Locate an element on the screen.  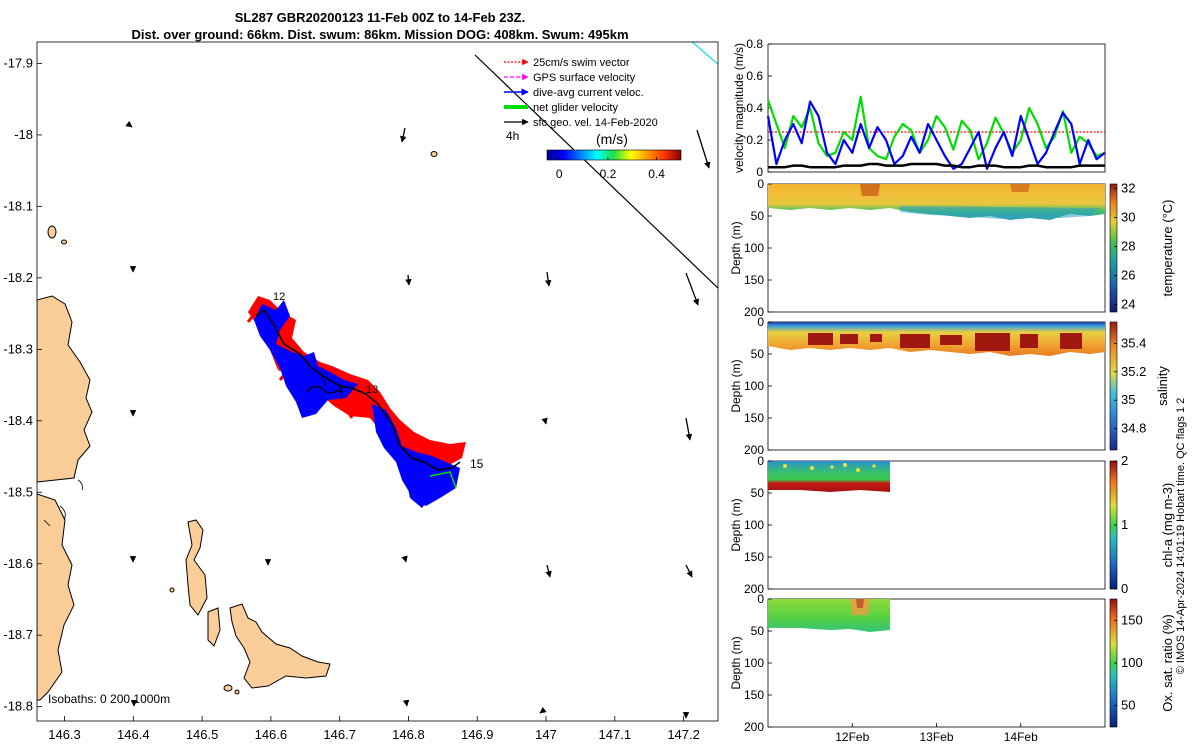
hinchinbrook-island is located at coordinates (56, 597).